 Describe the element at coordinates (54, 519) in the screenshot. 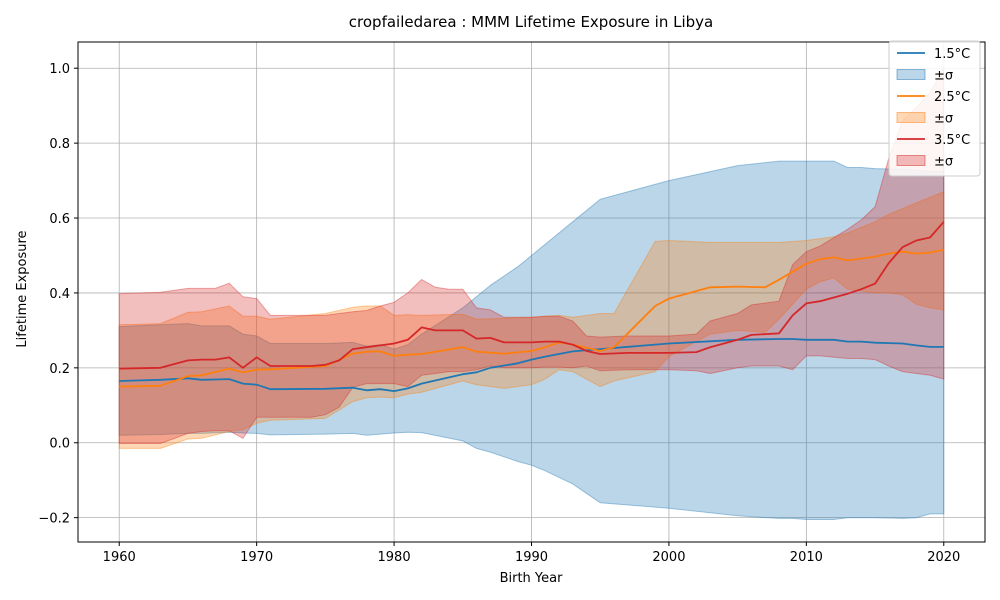

I see `y-tick-label: −0.2` at that location.